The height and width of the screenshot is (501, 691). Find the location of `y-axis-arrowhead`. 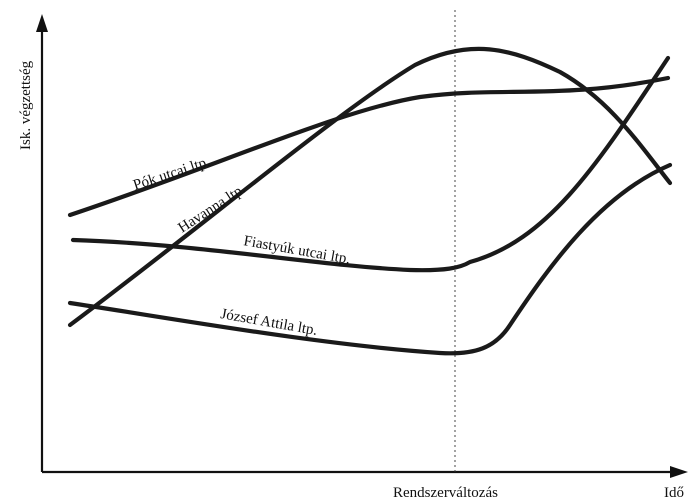

y-axis-arrowhead is located at coordinates (42, 23).